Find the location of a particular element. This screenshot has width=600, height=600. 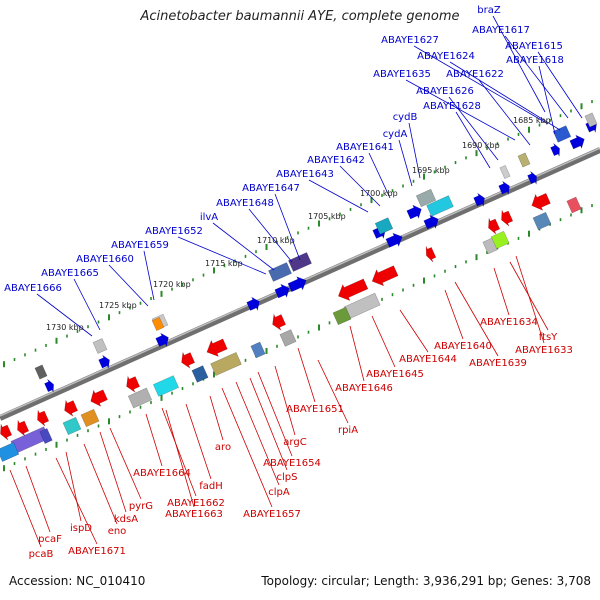

forward-gene-label: ABAYE1647 is located at coordinates (271, 188).